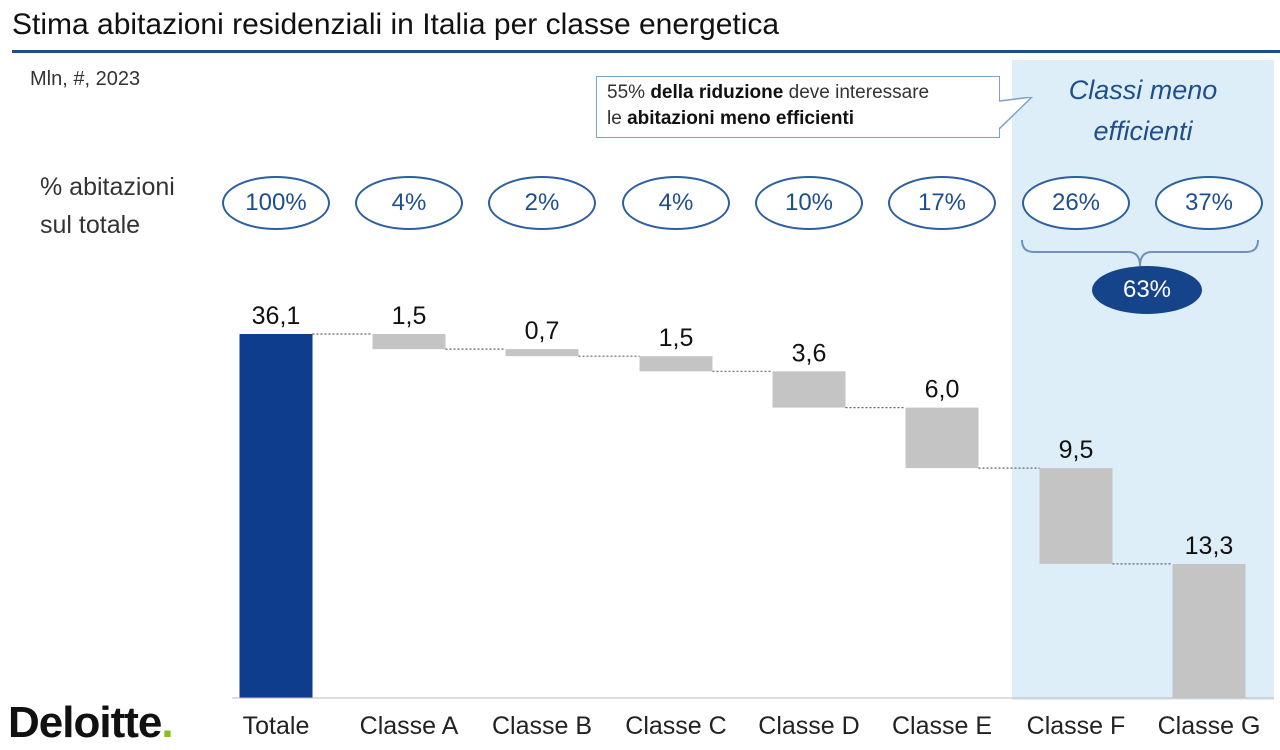  What do you see at coordinates (614, 118) in the screenshot?
I see `callout-text-2: le` at bounding box center [614, 118].